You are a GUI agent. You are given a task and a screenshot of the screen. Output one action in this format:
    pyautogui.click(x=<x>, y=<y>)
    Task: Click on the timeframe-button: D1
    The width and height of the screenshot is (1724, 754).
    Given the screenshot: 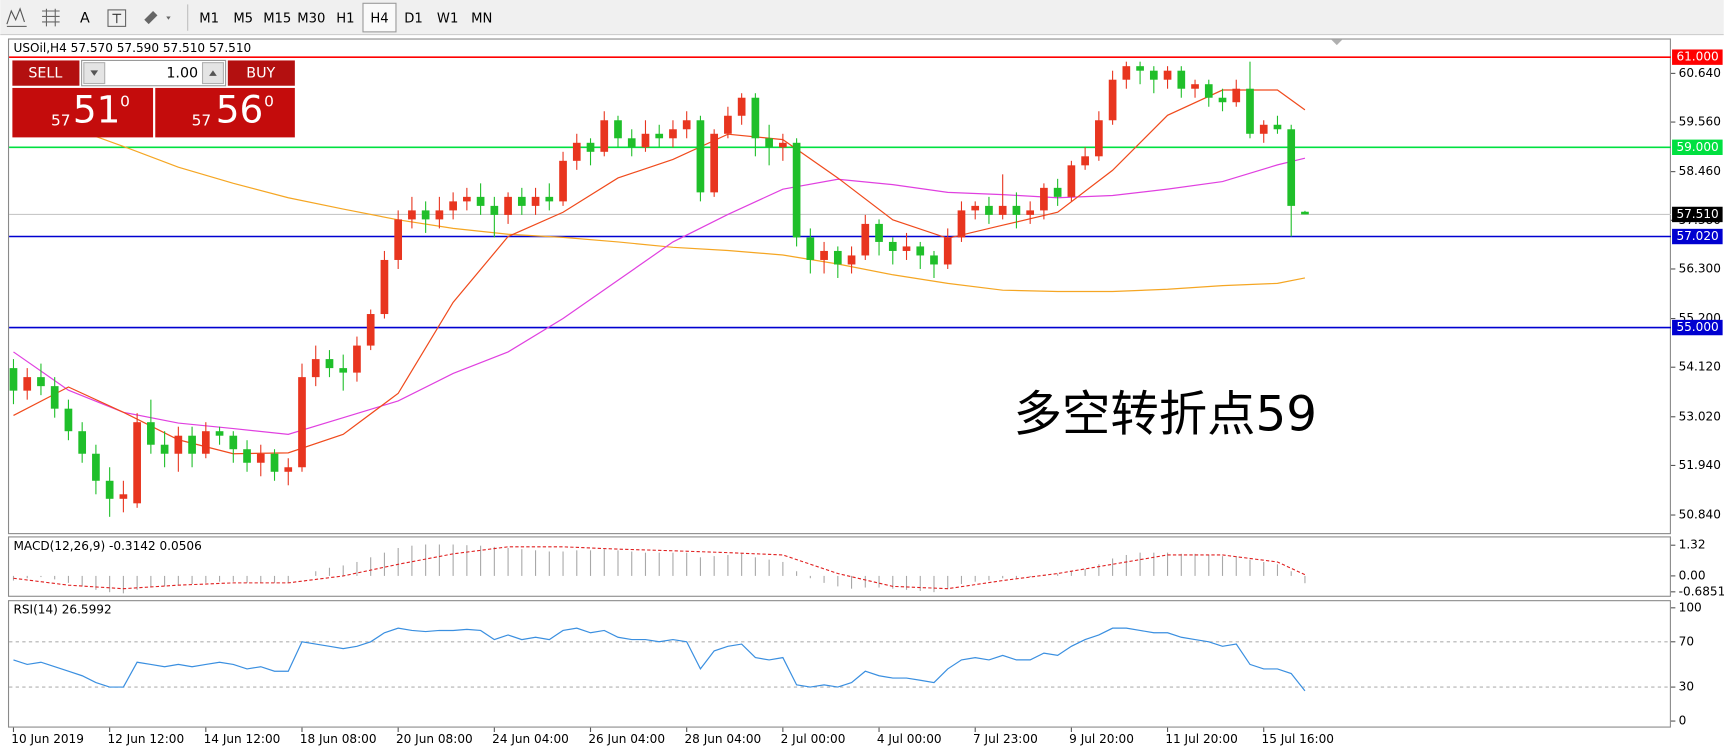 What is the action you would take?
    pyautogui.click(x=413, y=19)
    